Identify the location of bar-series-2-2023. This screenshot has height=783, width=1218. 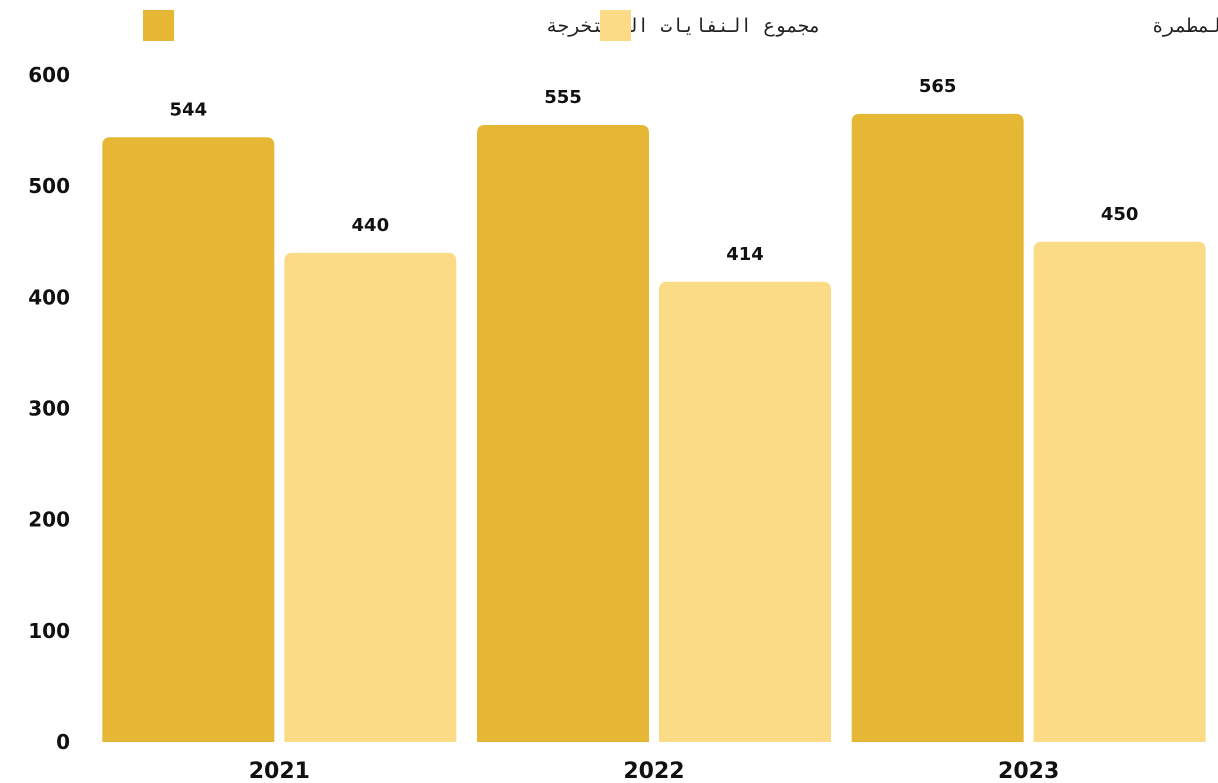
(1119, 491).